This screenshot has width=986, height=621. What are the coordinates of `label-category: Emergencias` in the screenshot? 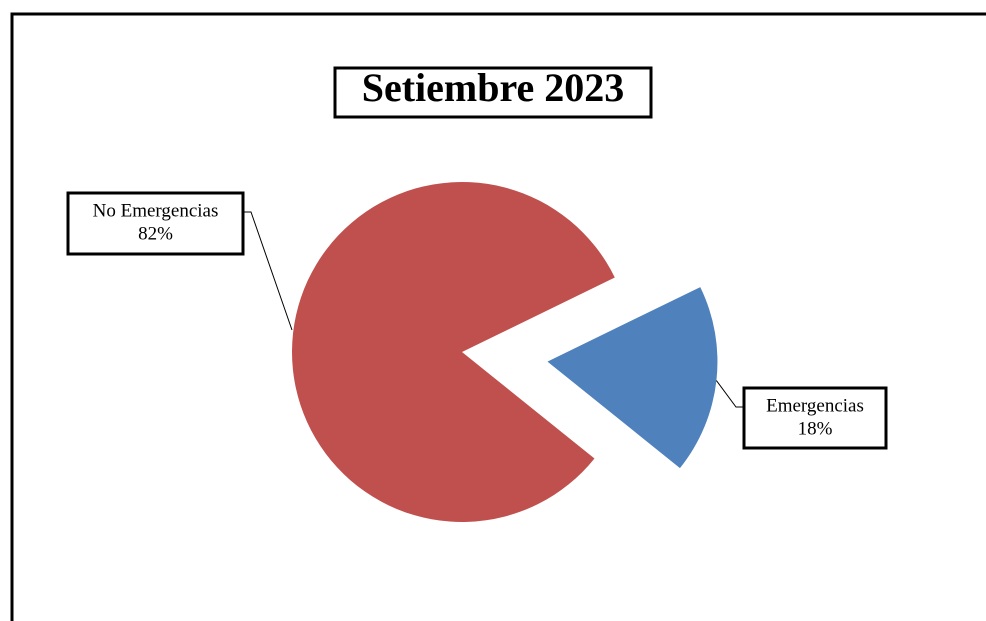 It's located at (815, 405).